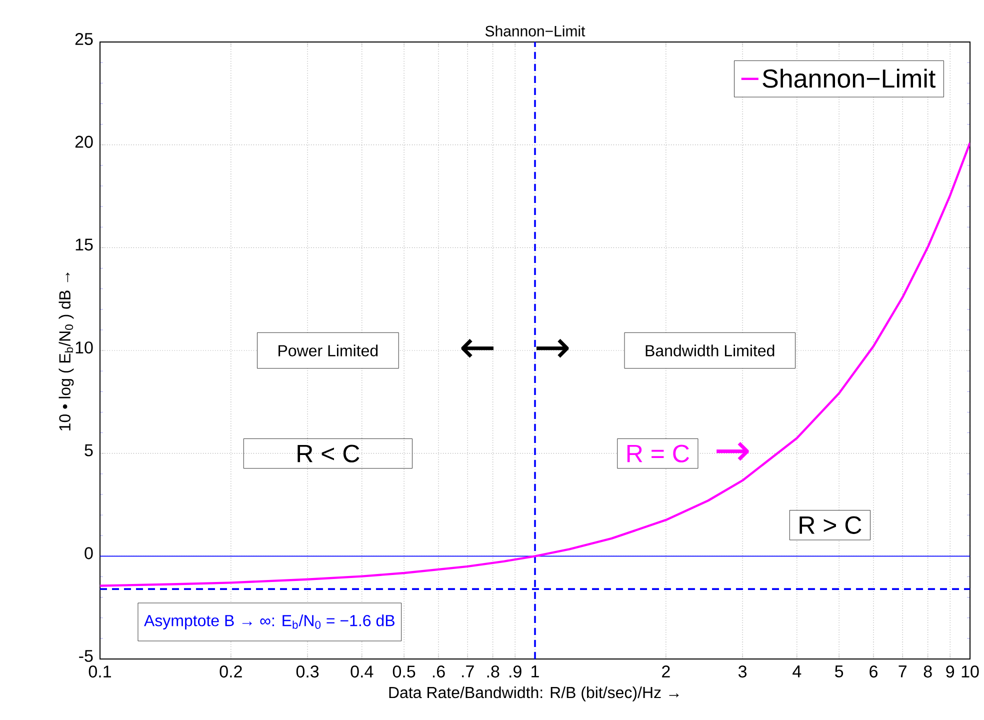 The height and width of the screenshot is (720, 984). Describe the element at coordinates (231, 672) in the screenshot. I see `x-tick-label: 0.2` at that location.